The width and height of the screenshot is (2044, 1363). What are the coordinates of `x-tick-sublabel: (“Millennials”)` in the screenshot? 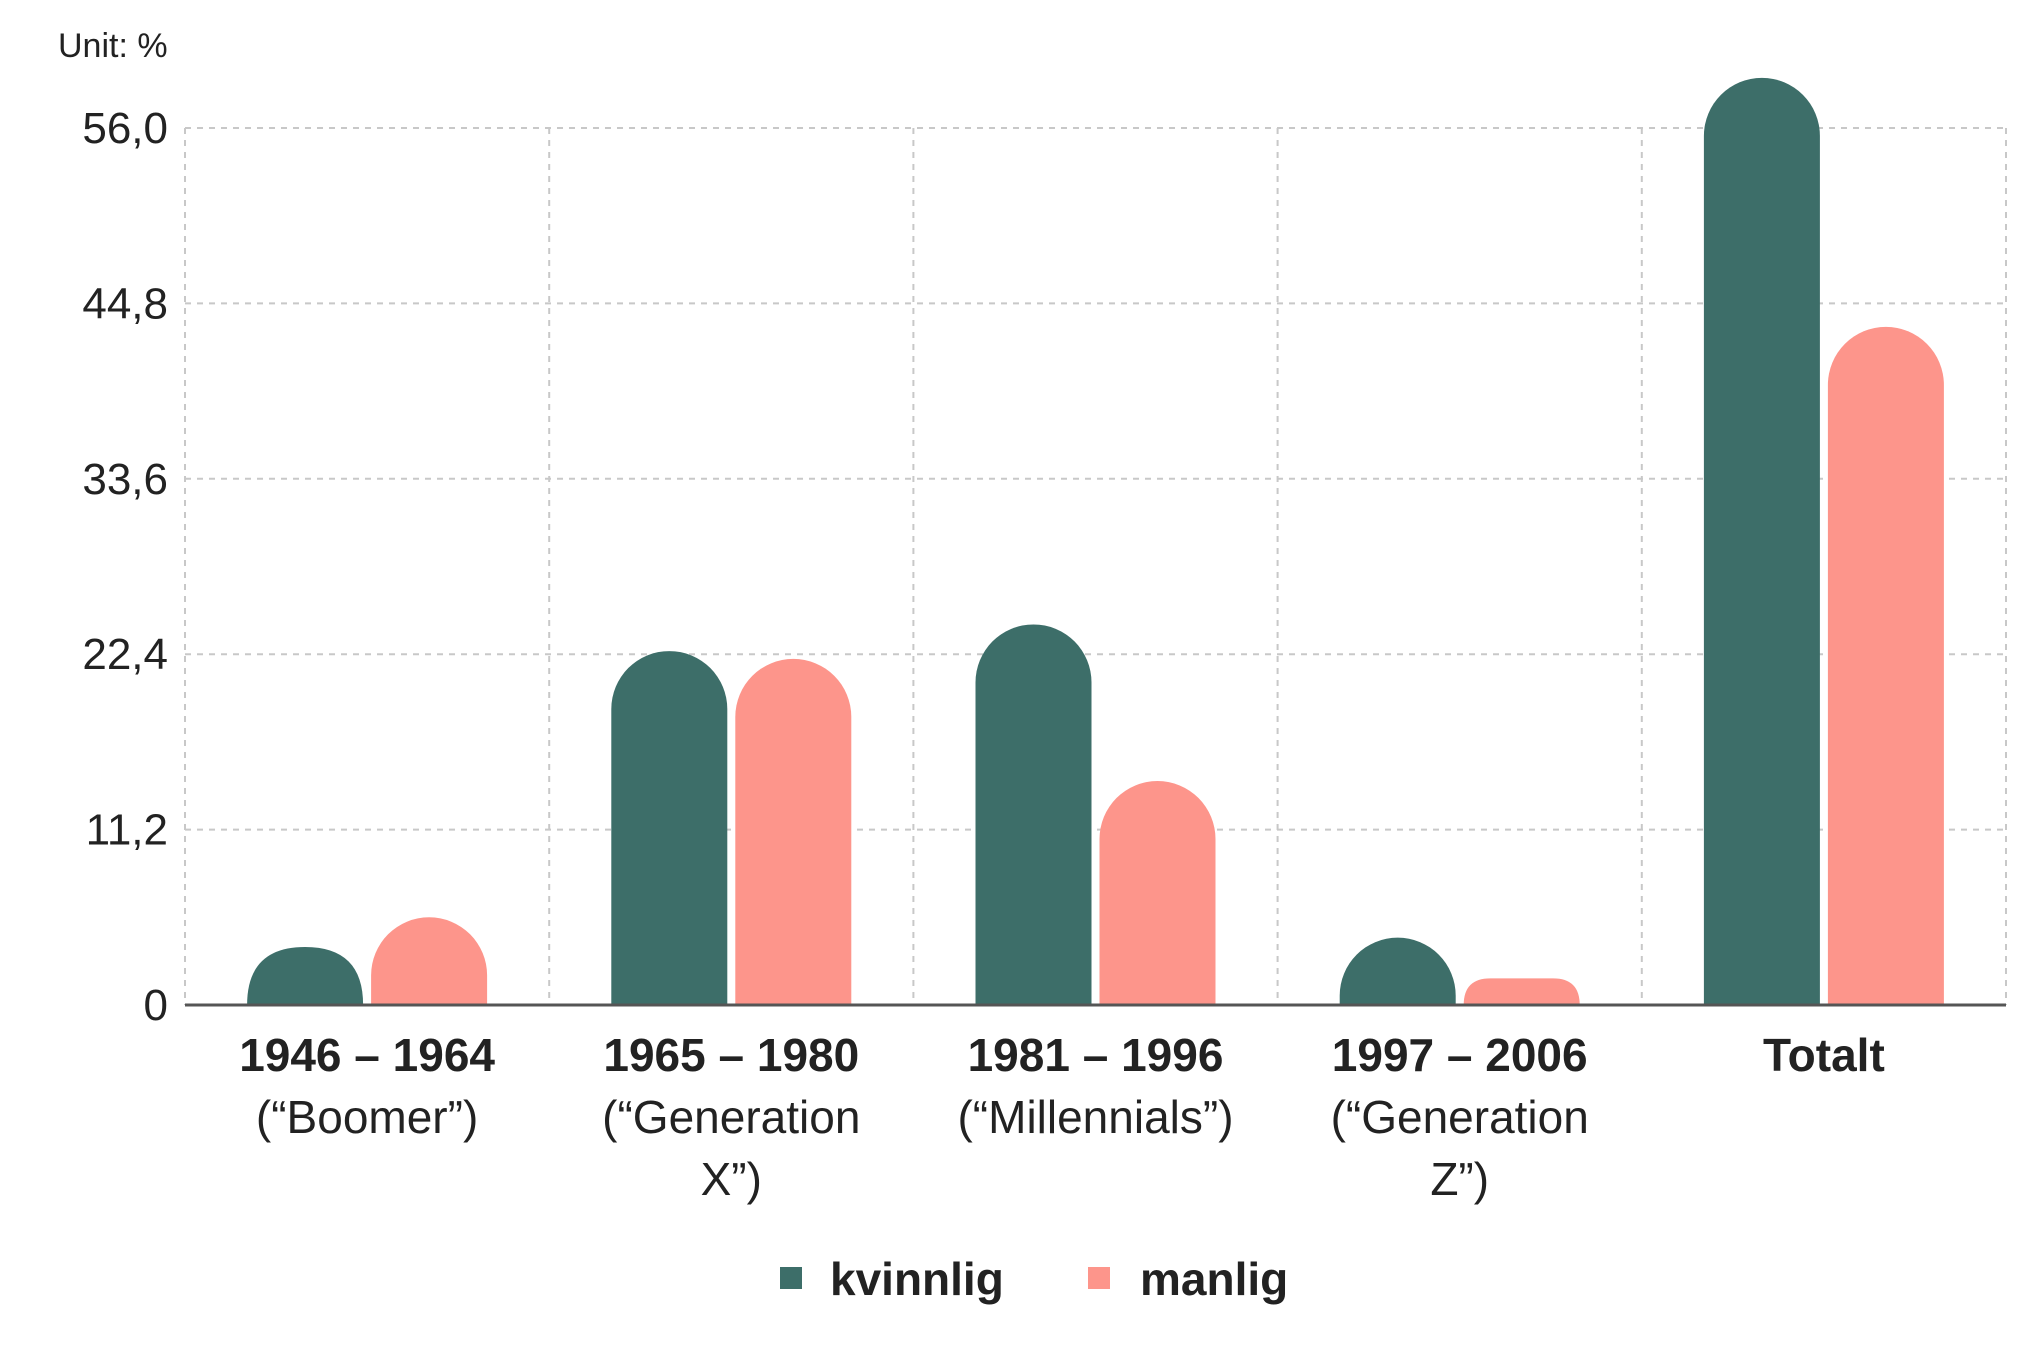 It's located at (1095, 1117).